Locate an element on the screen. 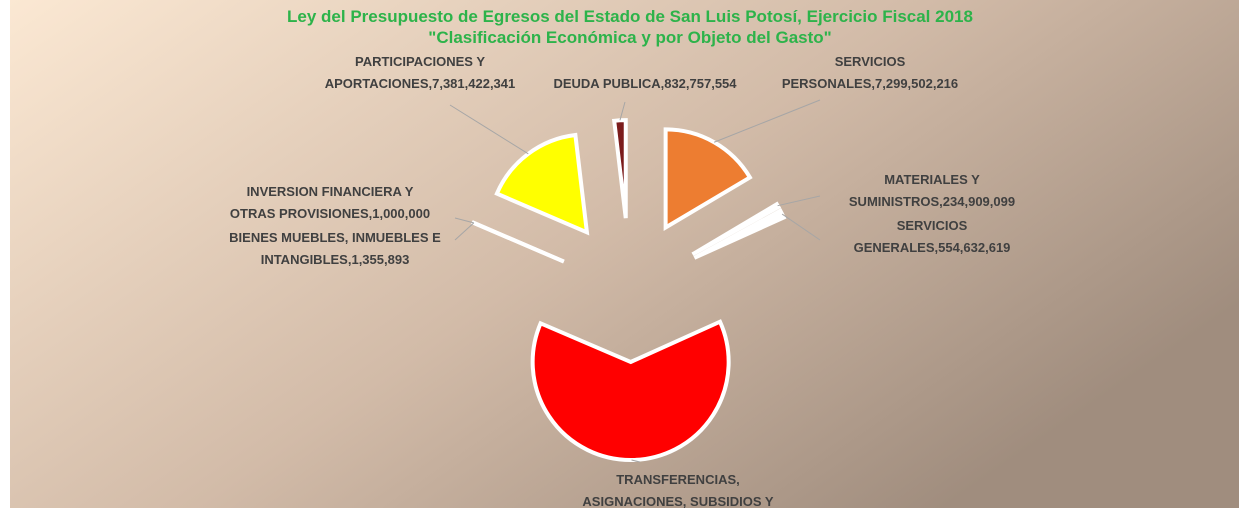 This screenshot has height=513, width=1239. data-label: DEUDA PUBLICA,832,757,554 is located at coordinates (645, 83).